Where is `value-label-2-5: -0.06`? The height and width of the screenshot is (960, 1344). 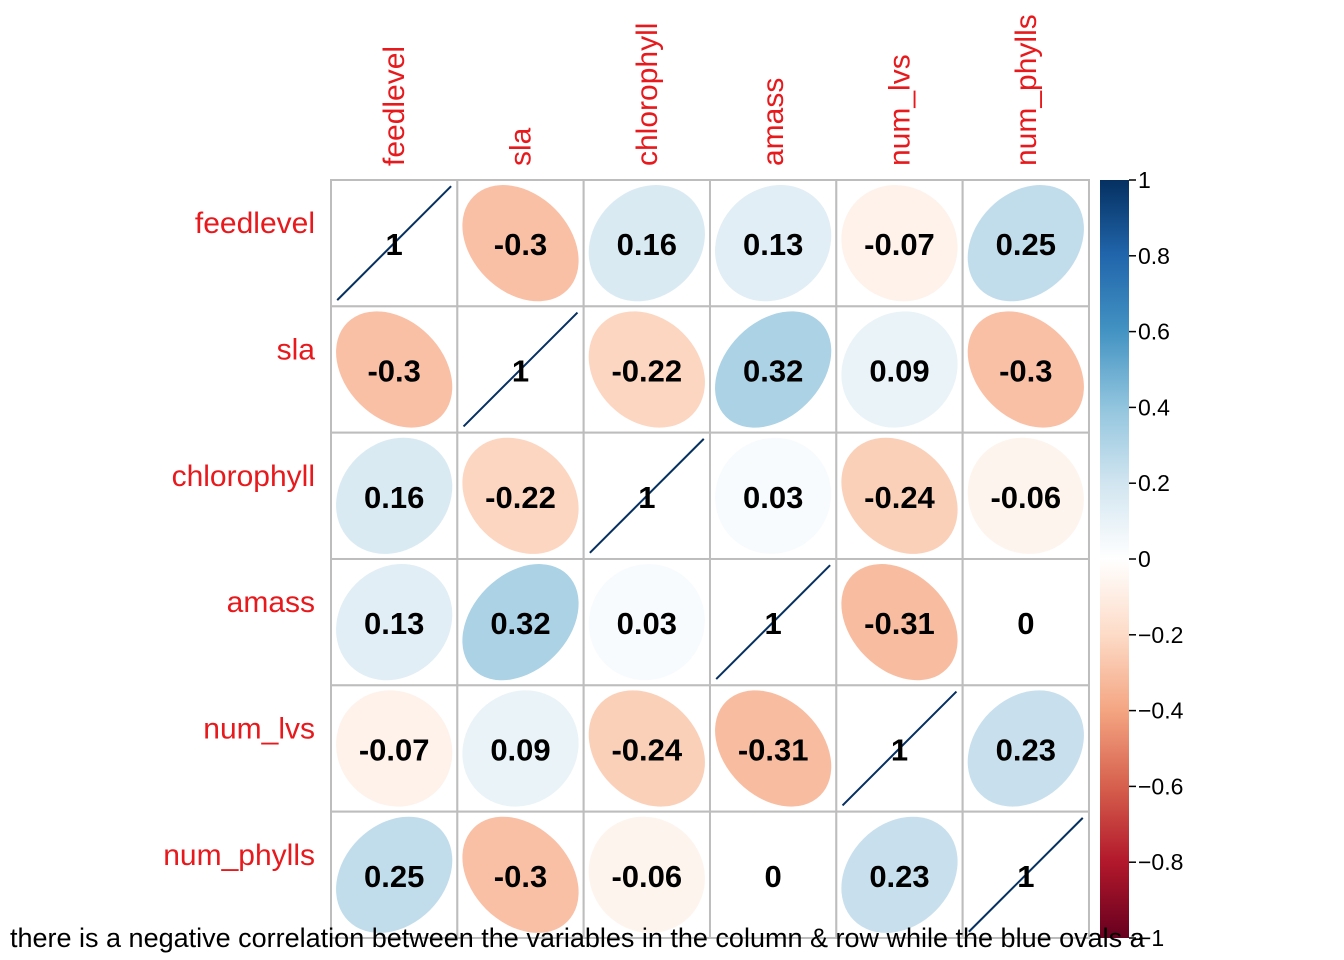 value-label-2-5: -0.06 is located at coordinates (1025, 497).